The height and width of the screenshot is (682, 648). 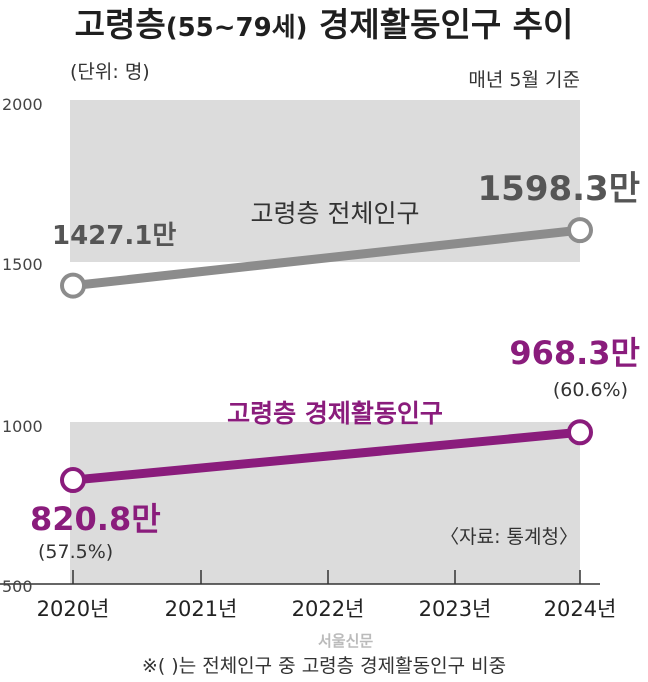 What do you see at coordinates (580, 609) in the screenshot?
I see `x-tick-2024: 2024년` at bounding box center [580, 609].